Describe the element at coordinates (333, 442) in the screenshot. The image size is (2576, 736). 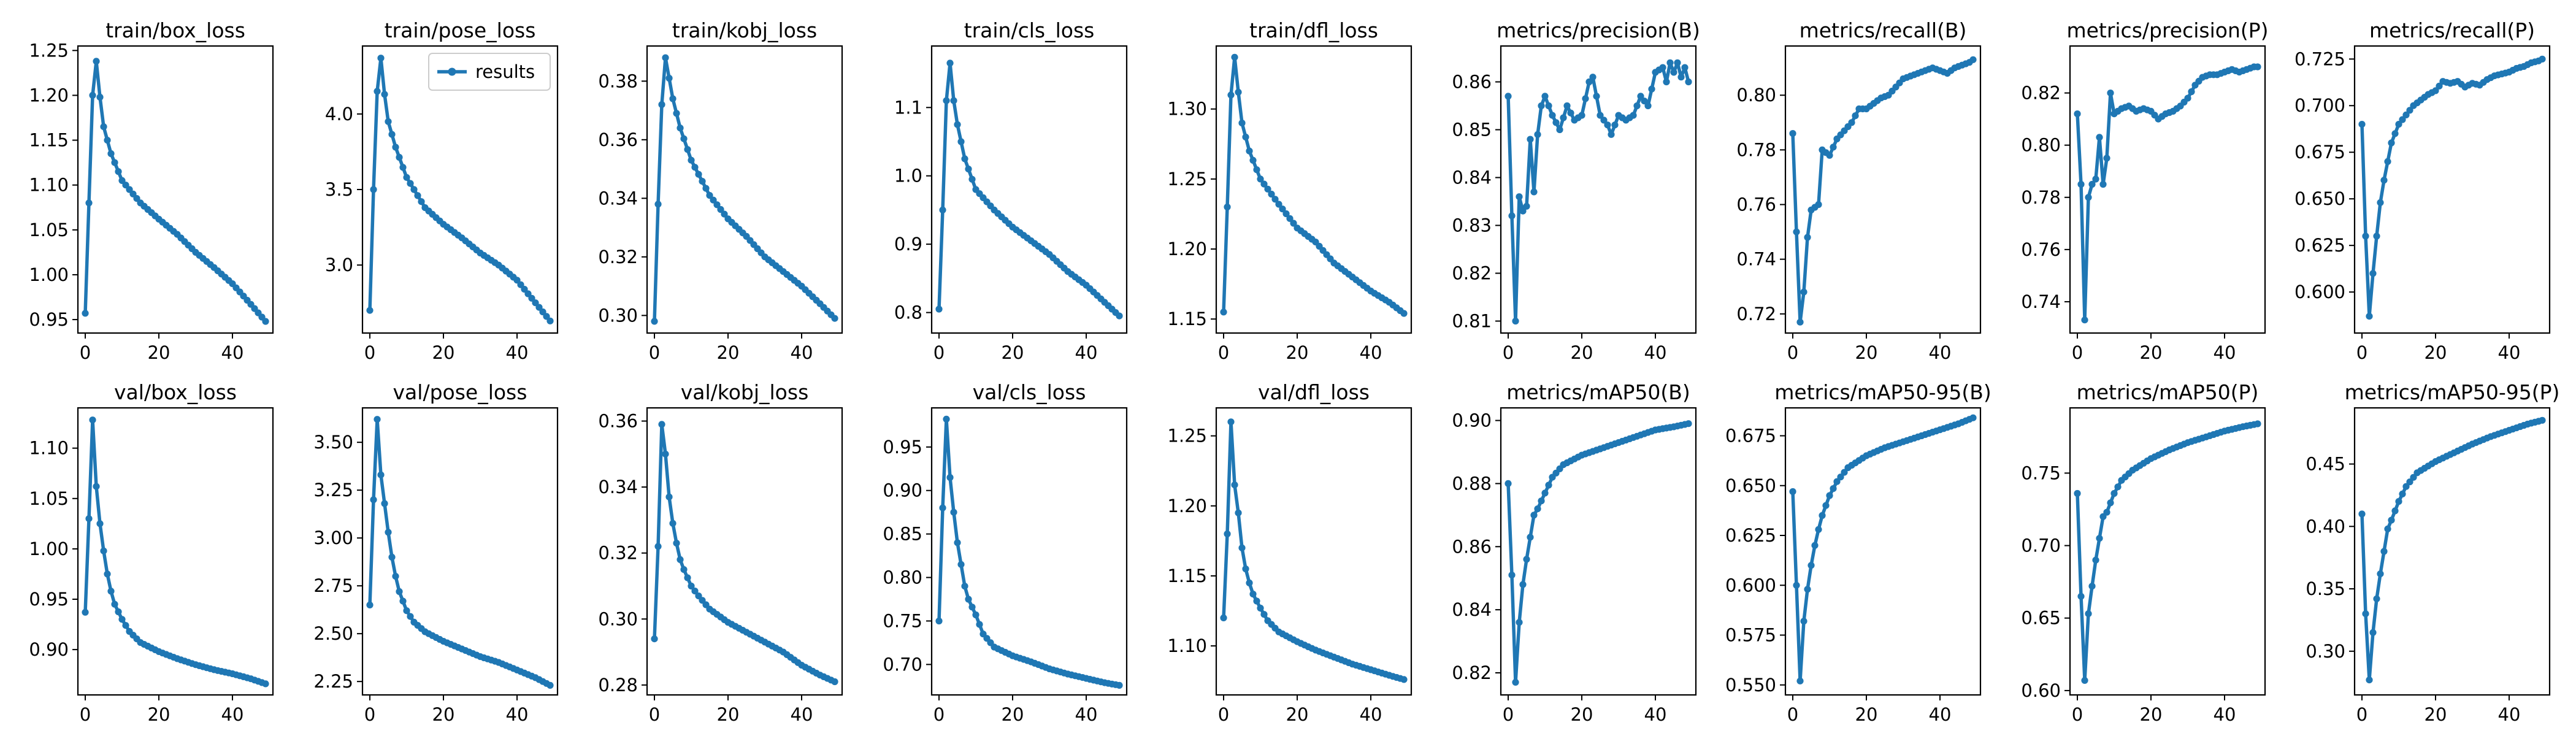
I see `y-tick-label: 3.50` at that location.